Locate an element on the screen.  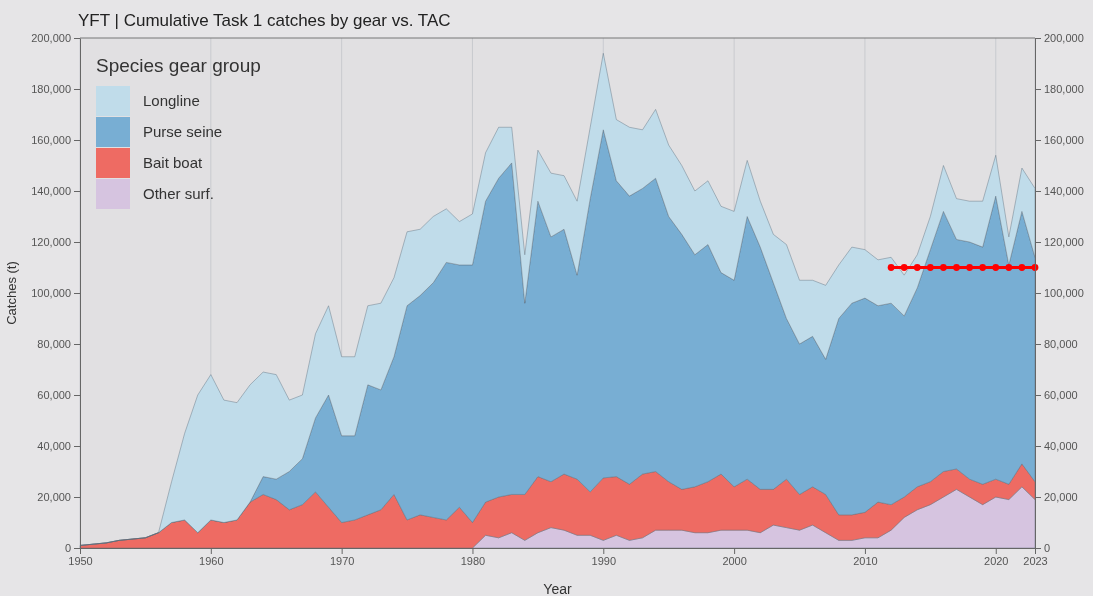
legend-label: Purse seine is located at coordinates (183, 131).